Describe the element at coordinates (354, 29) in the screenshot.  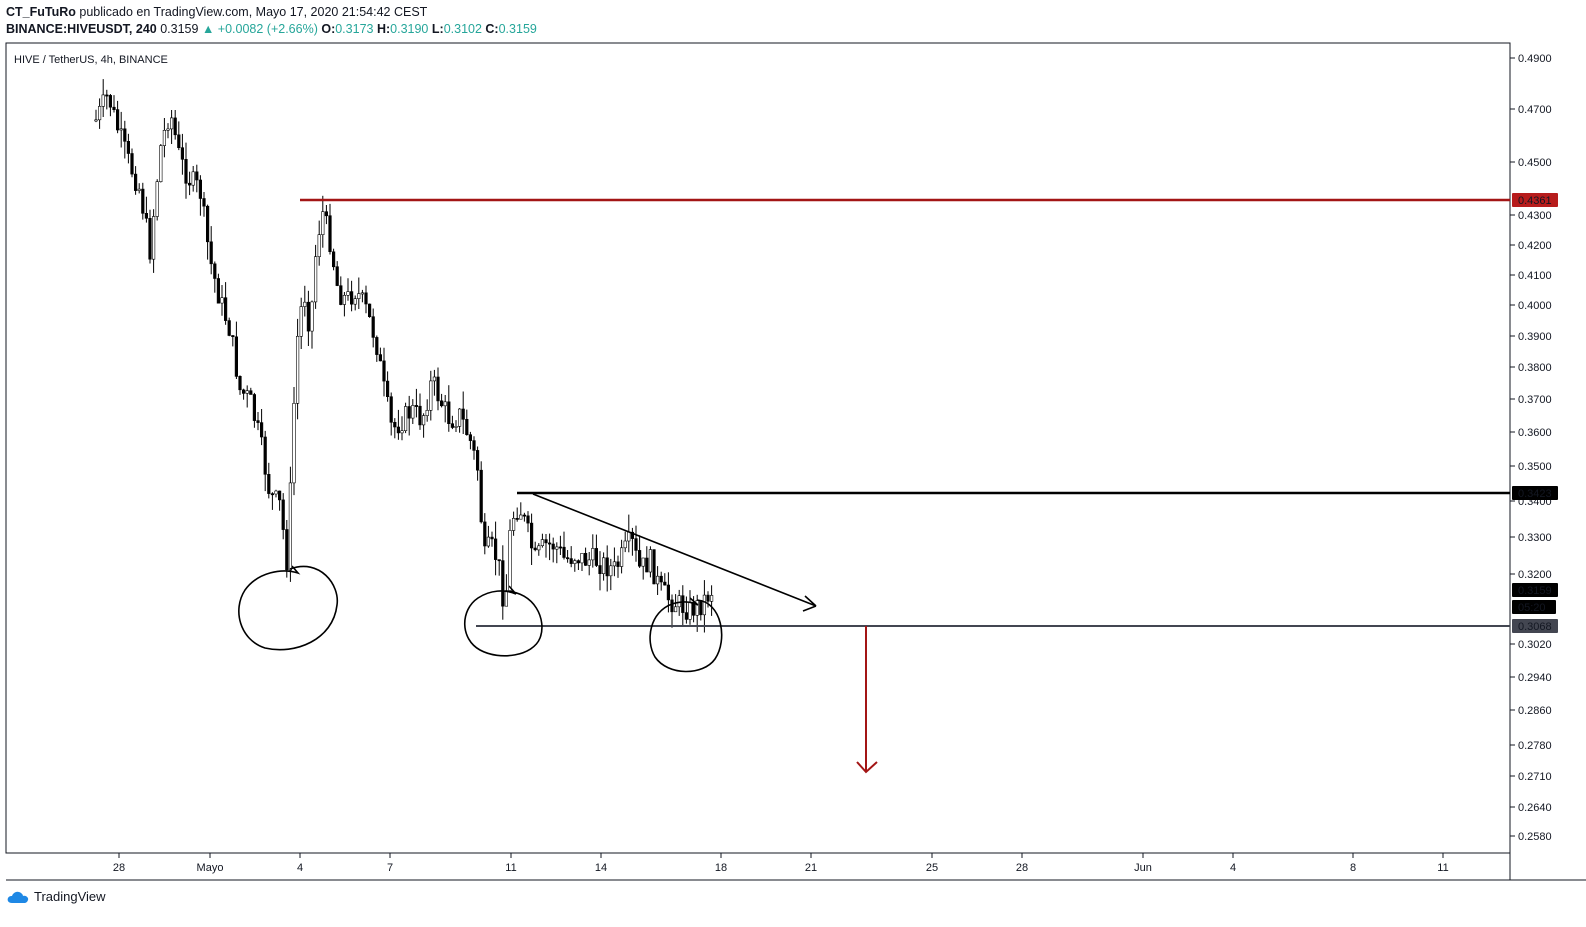
I see `open-value: 0.3173` at that location.